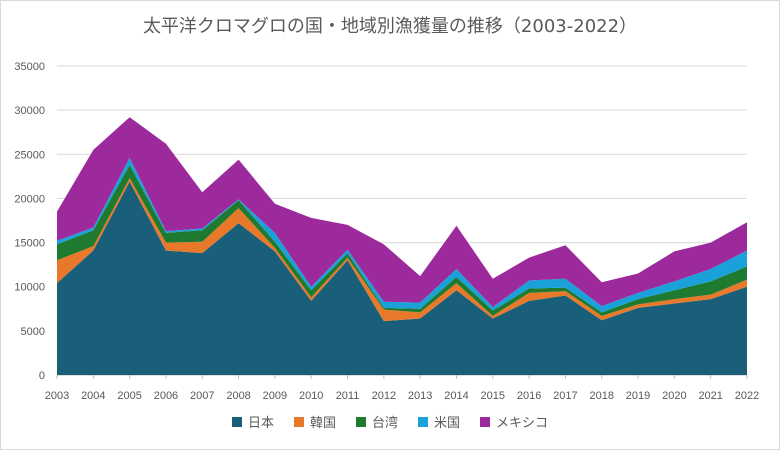 This screenshot has height=450, width=780. Describe the element at coordinates (493, 396) in the screenshot. I see `x-tick-label: 2015` at that location.